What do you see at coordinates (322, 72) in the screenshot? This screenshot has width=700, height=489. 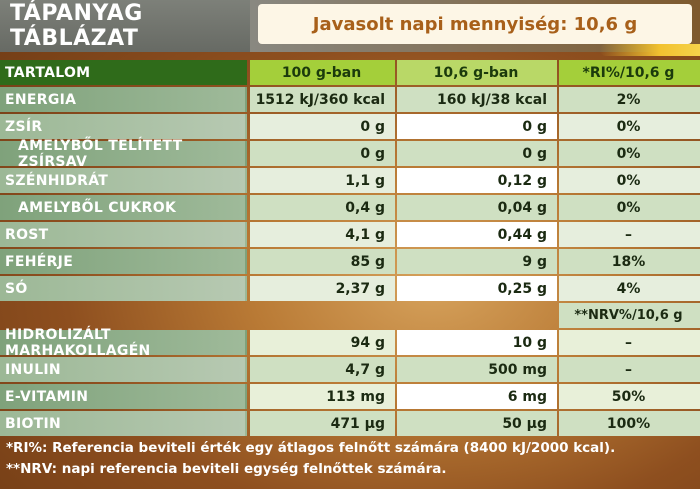 I see `column-header-per-100g: 100 g-ban` at bounding box center [322, 72].